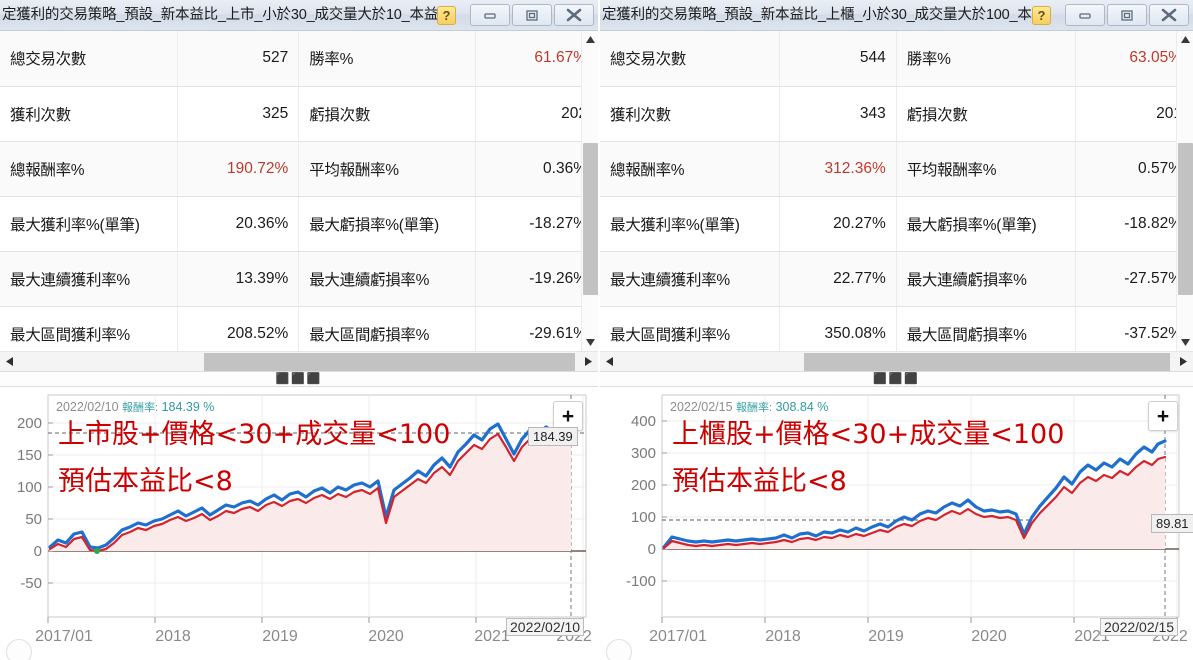 Image resolution: width=1193 pixels, height=660 pixels. What do you see at coordinates (536, 59) in the screenshot?
I see `stat-value: 61.67%` at bounding box center [536, 59].